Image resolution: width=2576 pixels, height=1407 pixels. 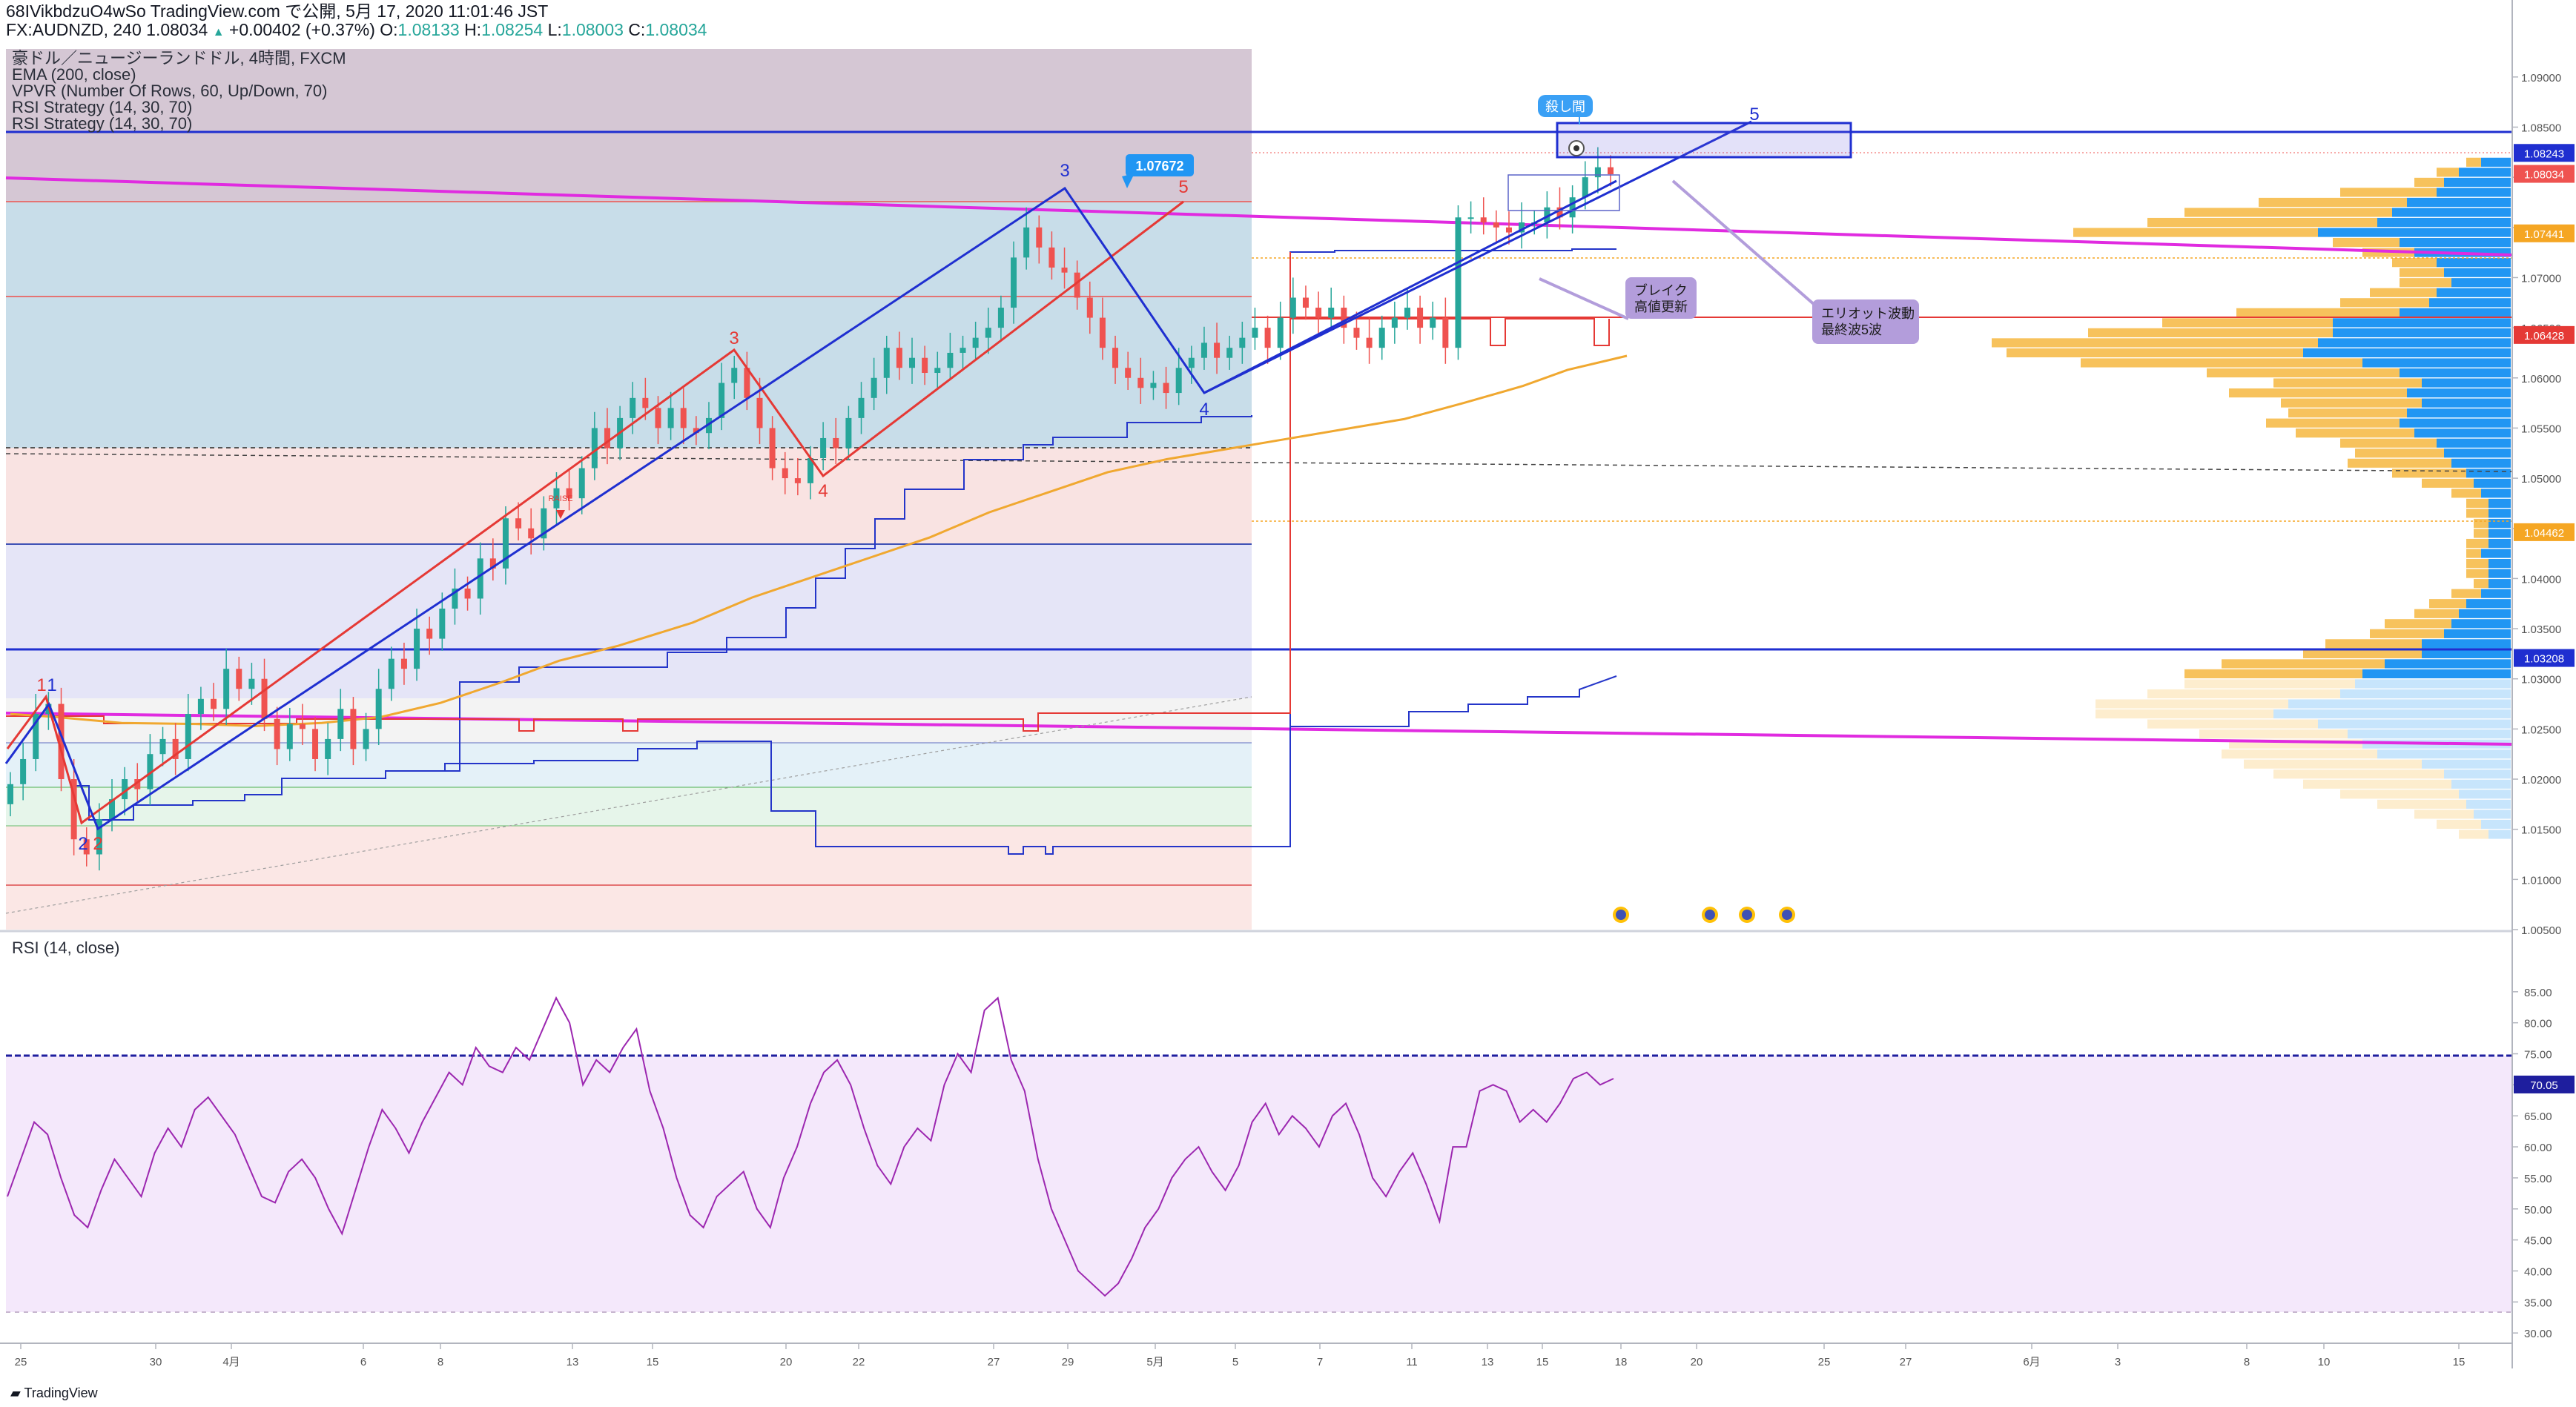 I want to click on note-break, so click(x=1661, y=298).